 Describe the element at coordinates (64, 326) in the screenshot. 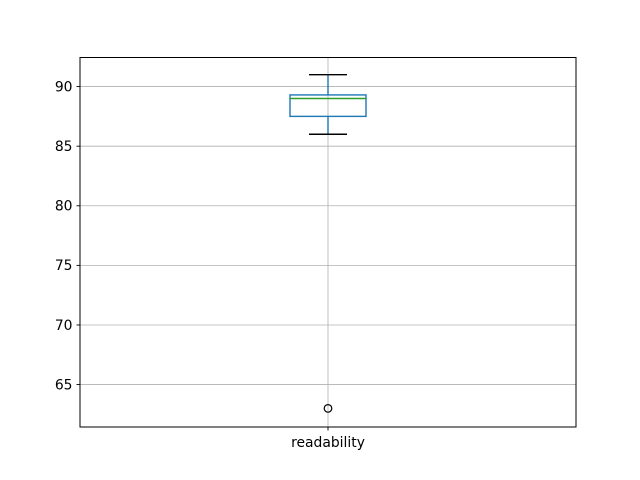

I see `y-tick-label: 70` at that location.